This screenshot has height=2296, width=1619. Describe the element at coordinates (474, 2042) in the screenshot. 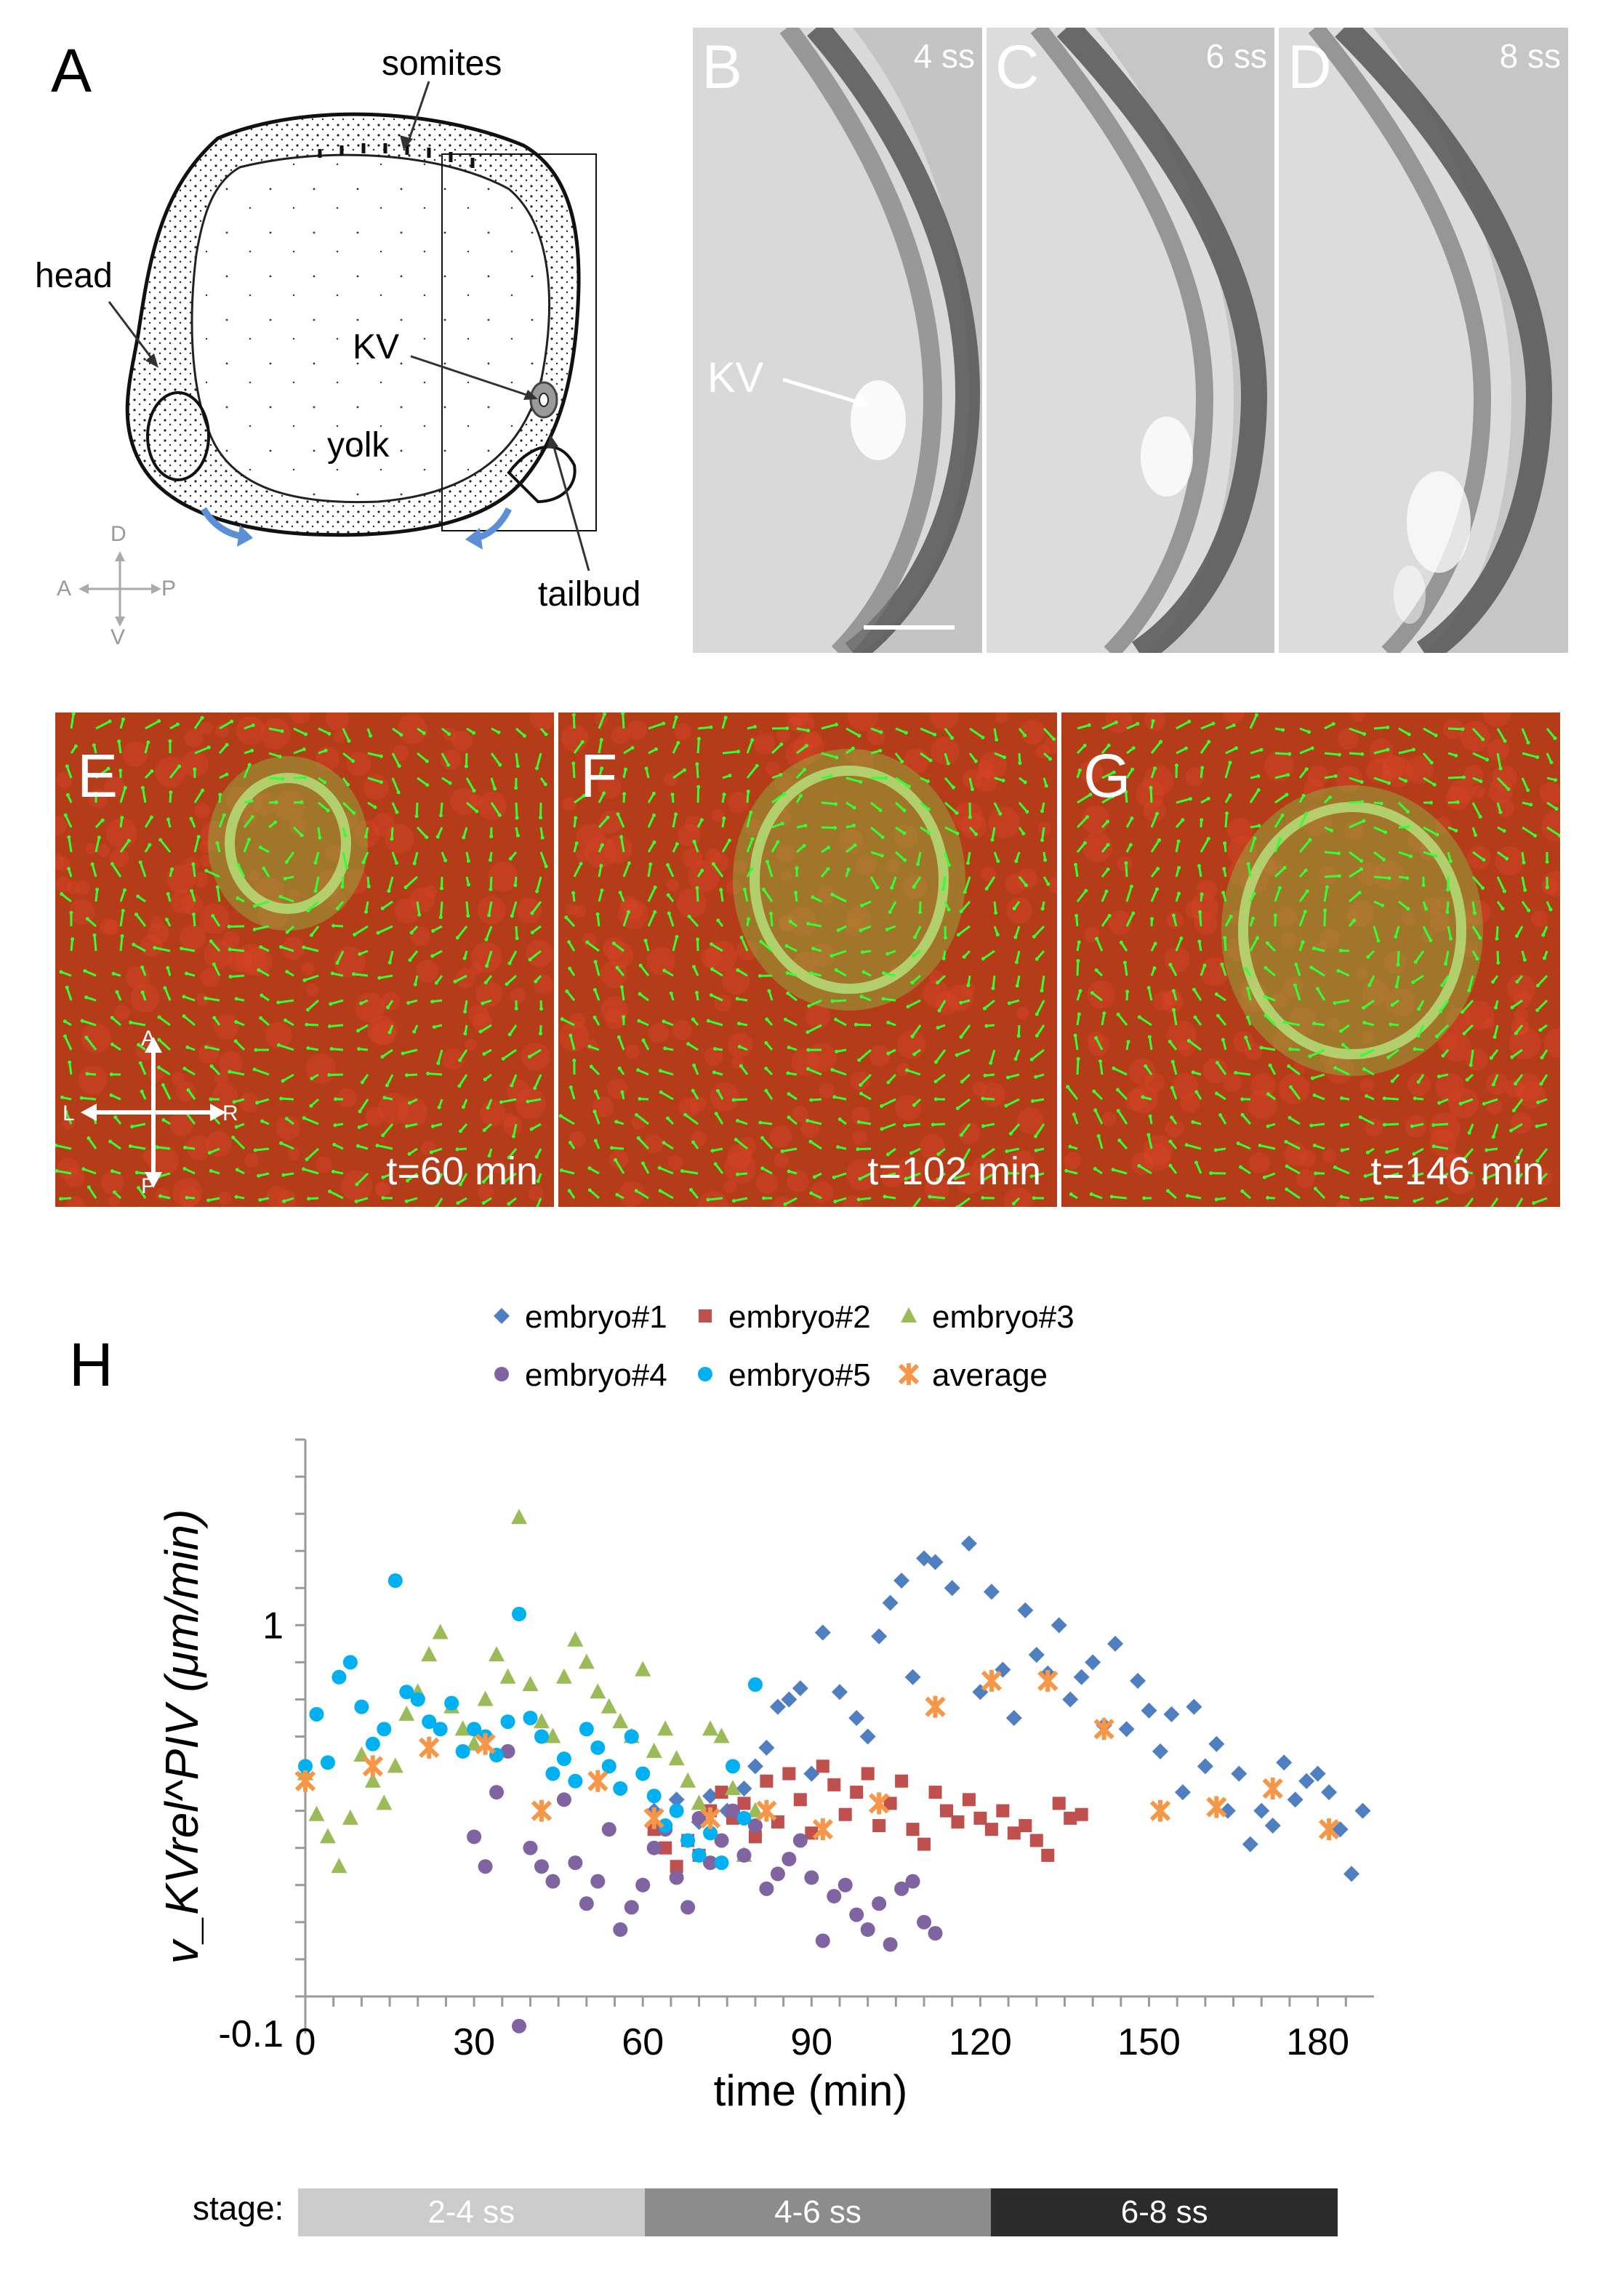

I see `x-tick-label: 30` at that location.